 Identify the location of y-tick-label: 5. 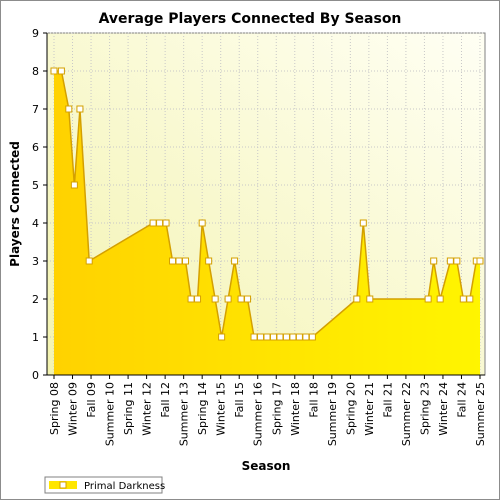
(35, 185).